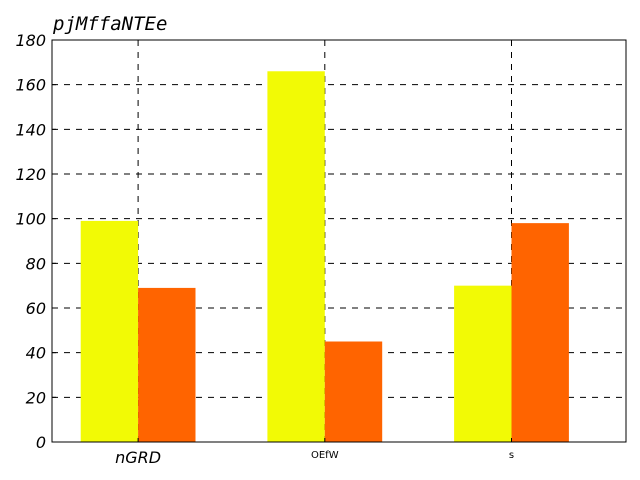 This screenshot has width=640, height=480. What do you see at coordinates (30, 129) in the screenshot?
I see `y-tick-label: 140` at bounding box center [30, 129].